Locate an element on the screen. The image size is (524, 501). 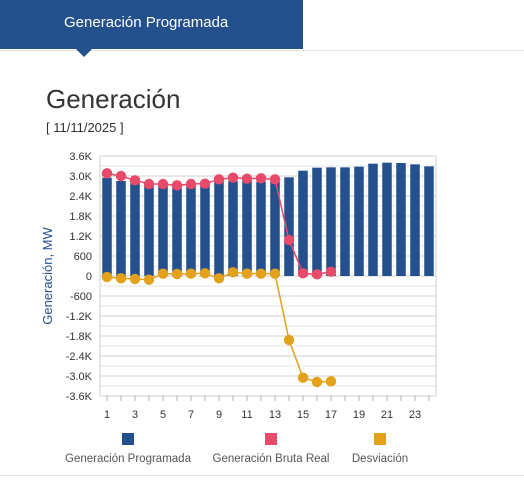
y-tick-label: 3.6K is located at coordinates (80, 157).